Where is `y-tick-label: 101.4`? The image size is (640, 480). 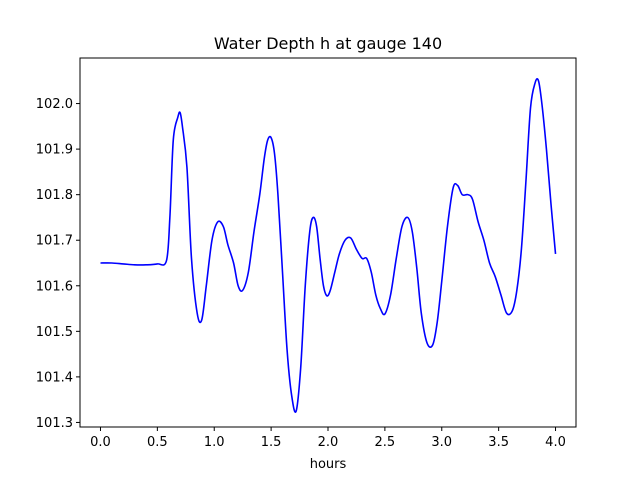
y-tick-label: 101.4 is located at coordinates (54, 377).